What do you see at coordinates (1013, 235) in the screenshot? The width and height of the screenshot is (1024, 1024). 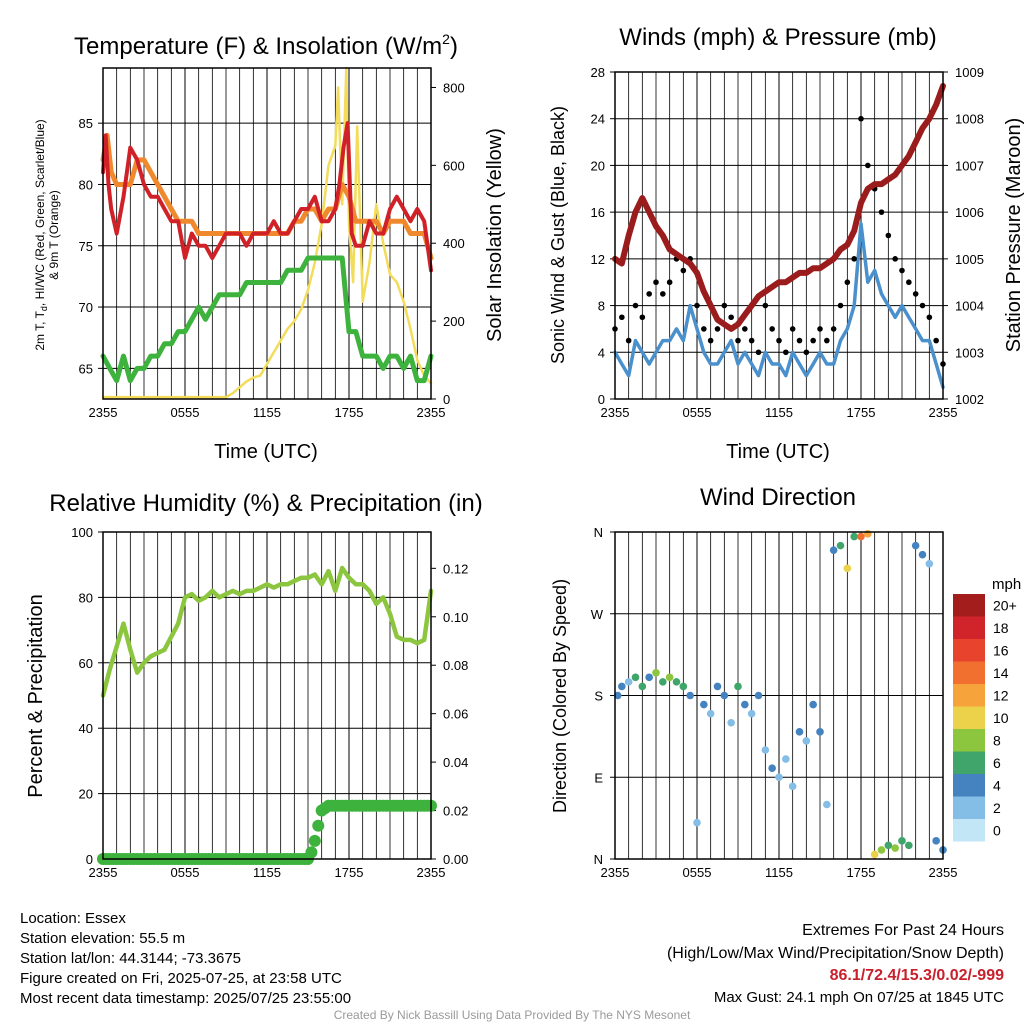 I see `wind-right-axis-label: Station Pressure (Maroon)` at bounding box center [1013, 235].